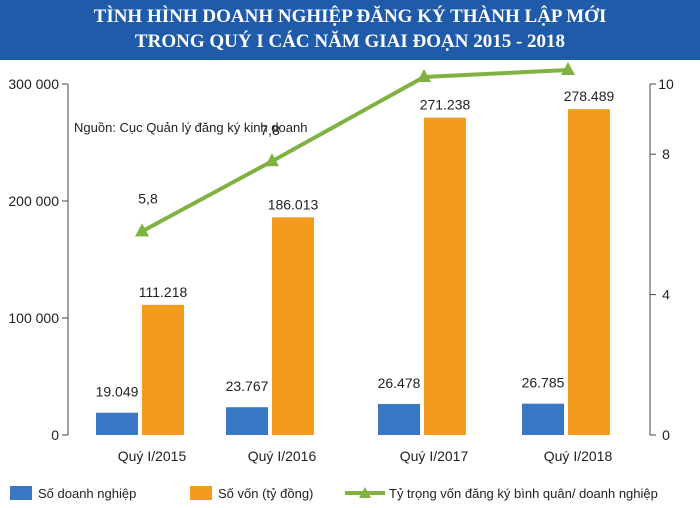 This screenshot has height=508, width=700. I want to click on legend-item-enterprises: Số doanh nghiệp, so click(73, 493).